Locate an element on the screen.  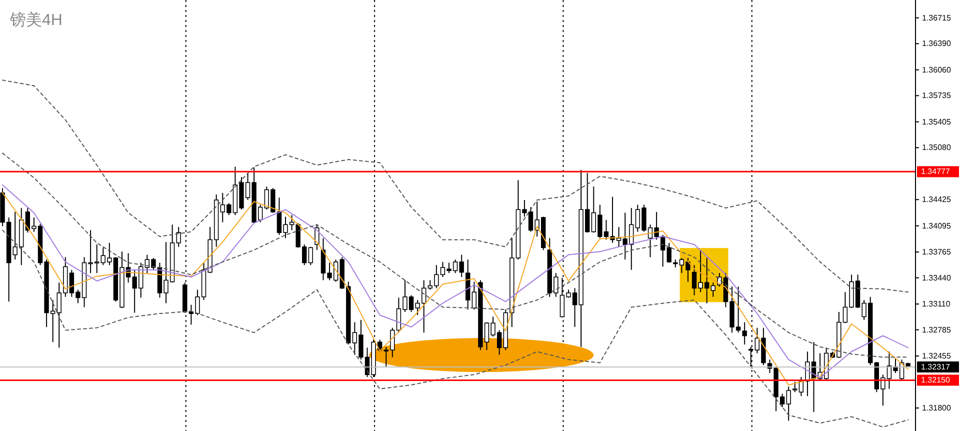
y-tick-label: 1.33440 is located at coordinates (937, 277).